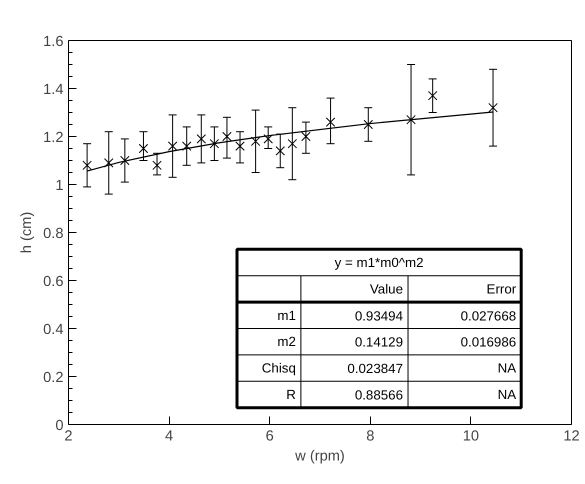 This screenshot has height=484, width=585. Describe the element at coordinates (379, 316) in the screenshot. I see `annotation: 0.93494` at that location.